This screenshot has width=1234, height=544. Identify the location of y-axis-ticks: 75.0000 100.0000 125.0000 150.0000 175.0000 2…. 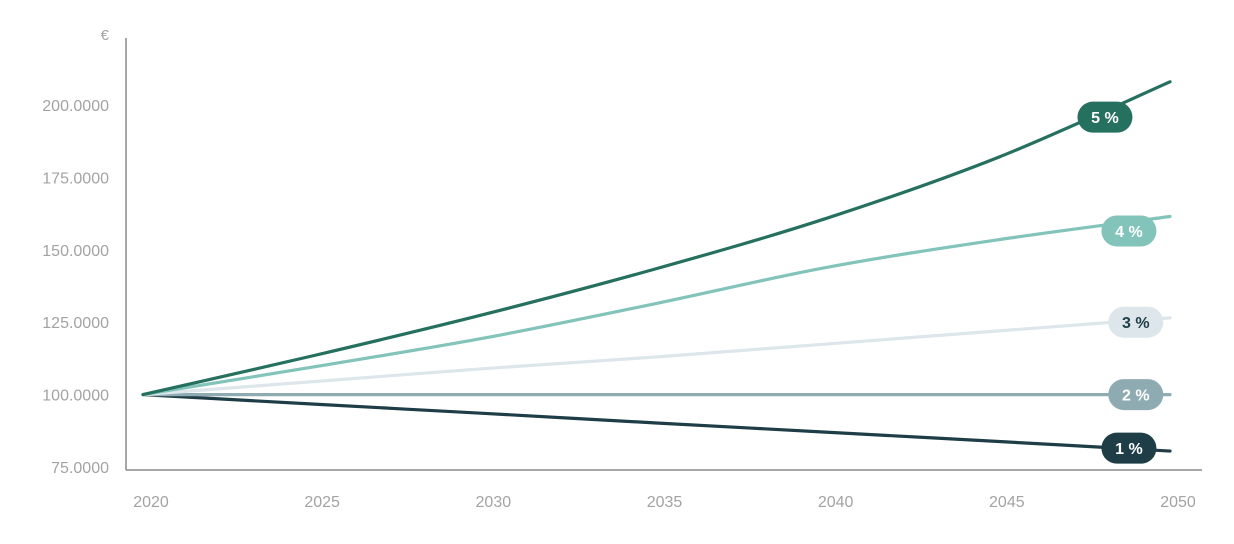
(75, 287).